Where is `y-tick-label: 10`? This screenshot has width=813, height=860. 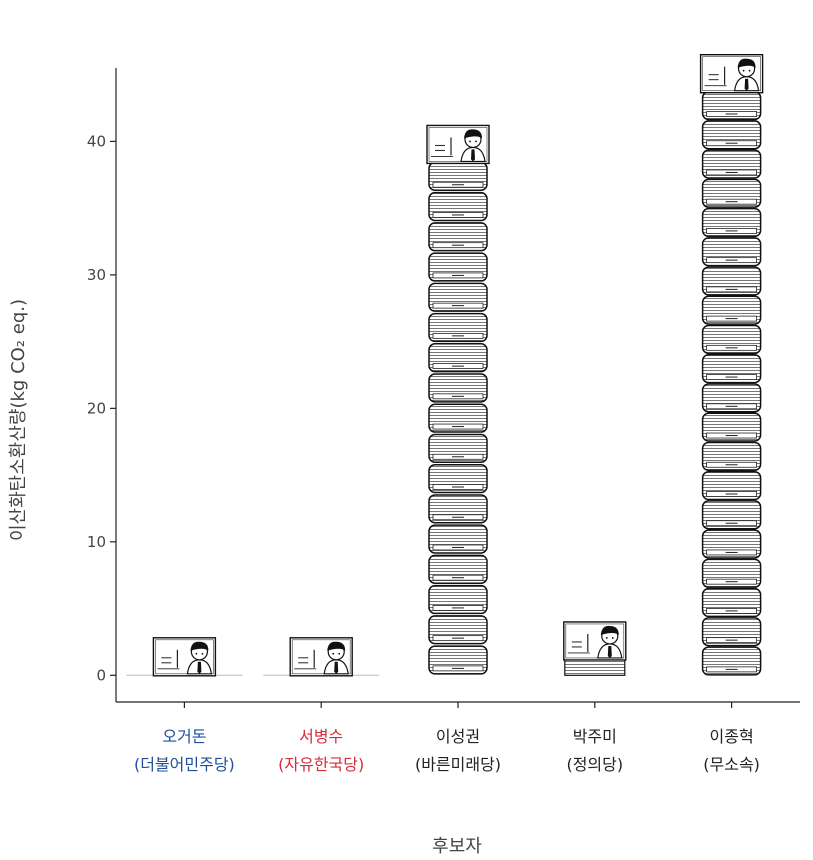 y-tick-label: 10 is located at coordinates (96, 542).